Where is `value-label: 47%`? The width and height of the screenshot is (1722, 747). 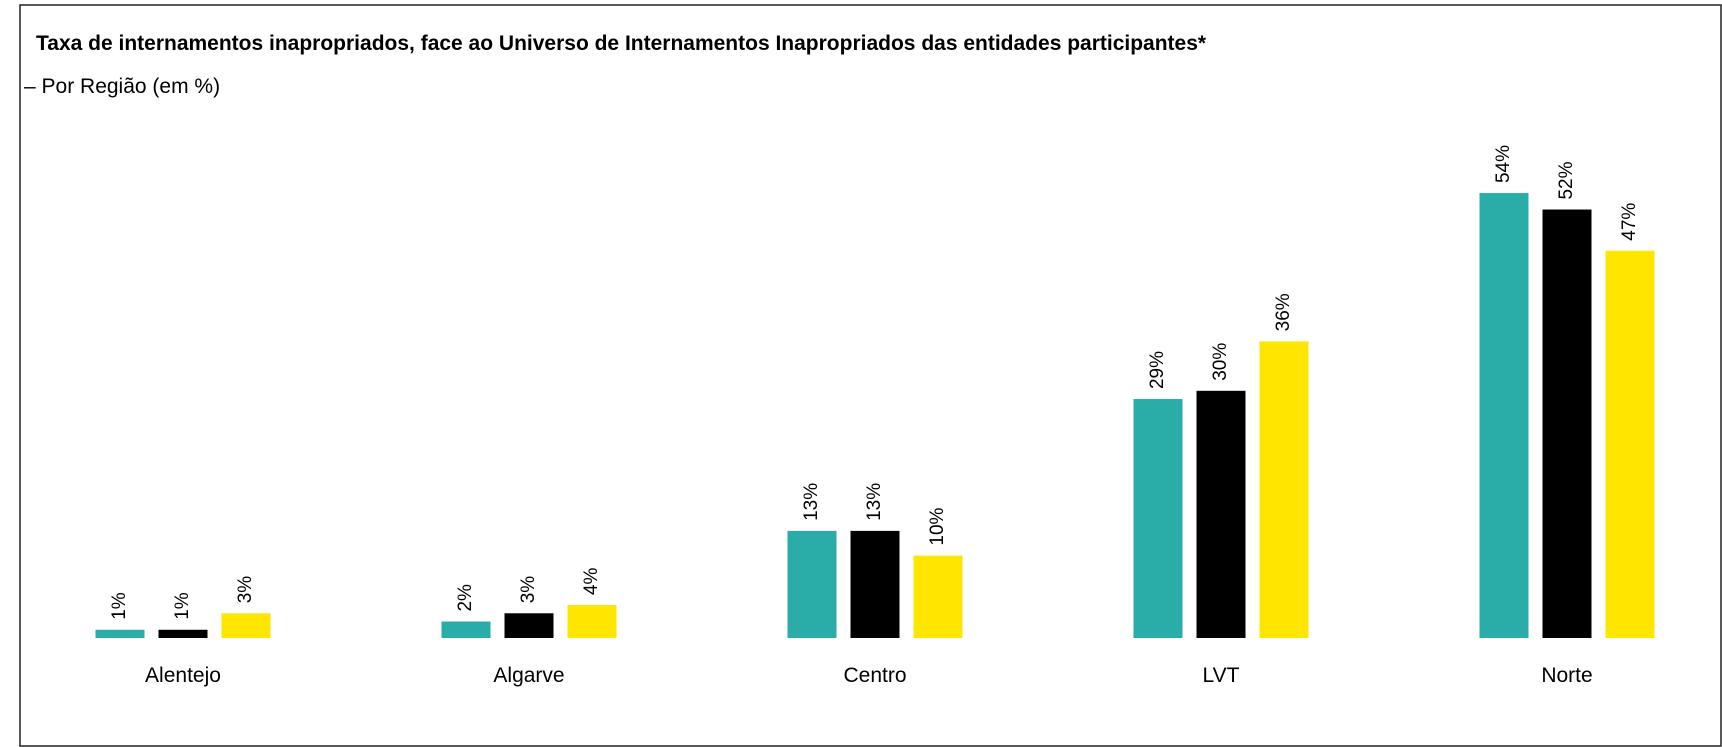 value-label: 47% is located at coordinates (1629, 222).